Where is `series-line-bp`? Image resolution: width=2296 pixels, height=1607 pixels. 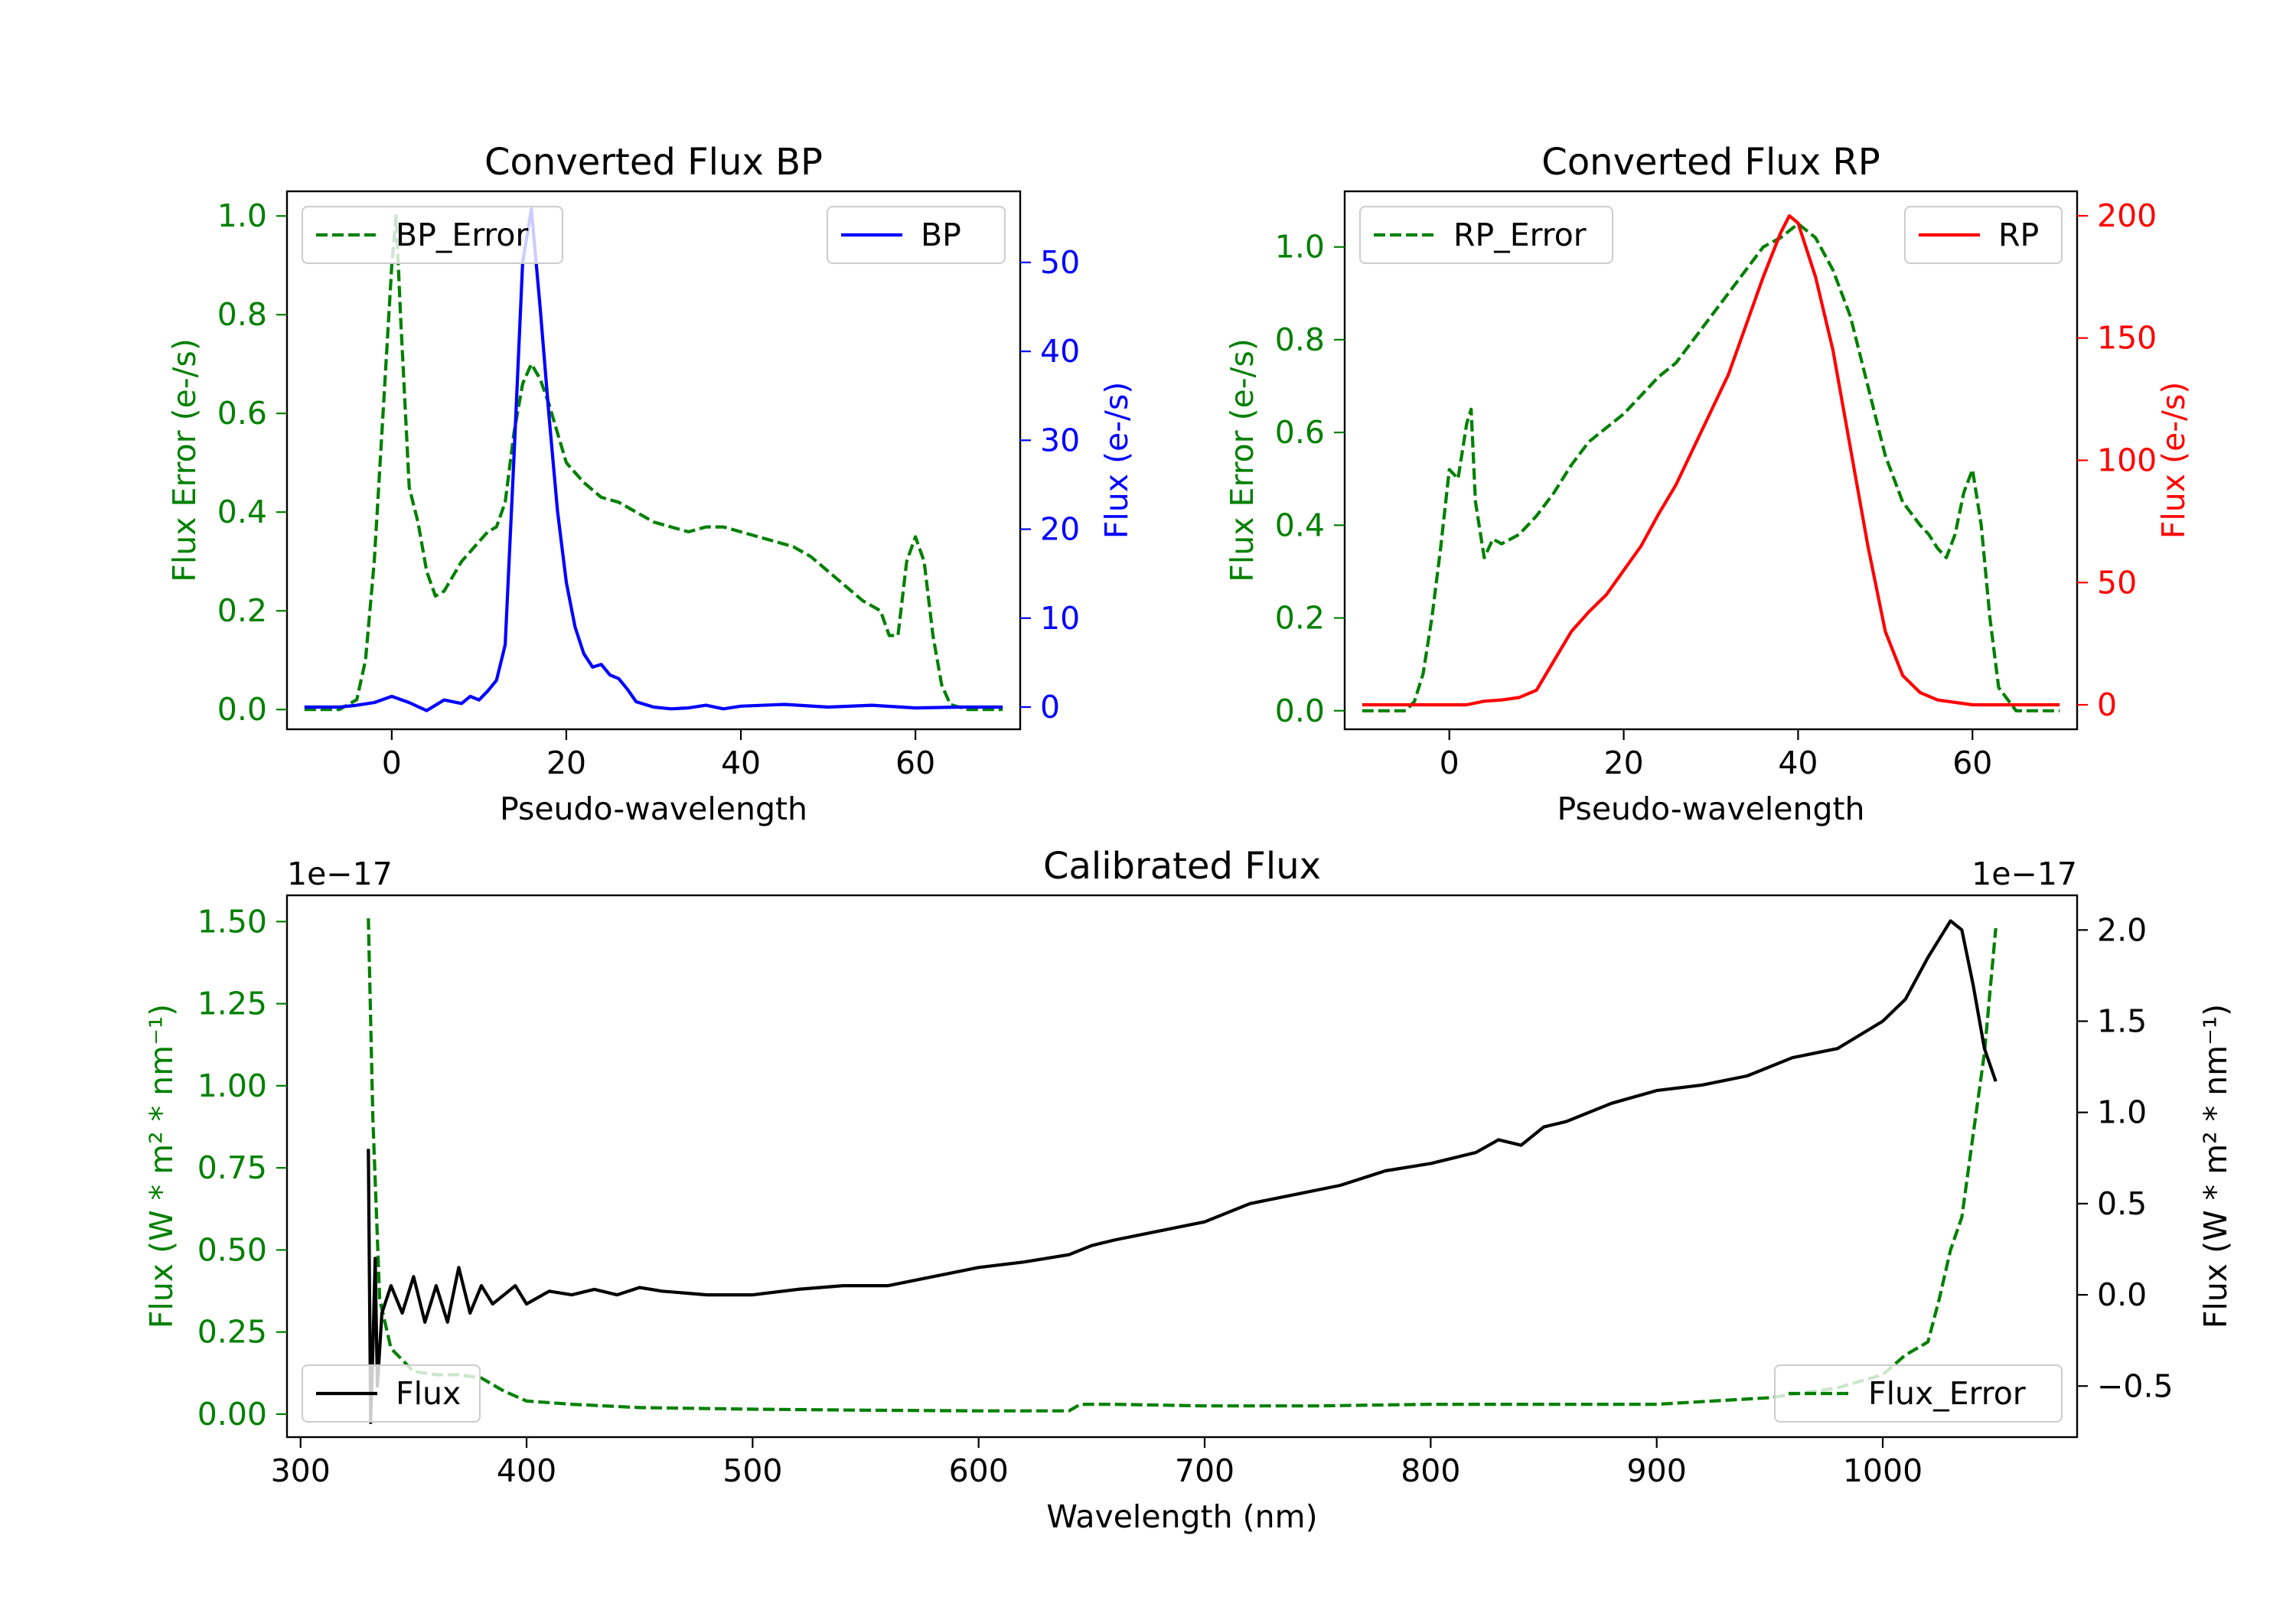 series-line-bp is located at coordinates (653, 460).